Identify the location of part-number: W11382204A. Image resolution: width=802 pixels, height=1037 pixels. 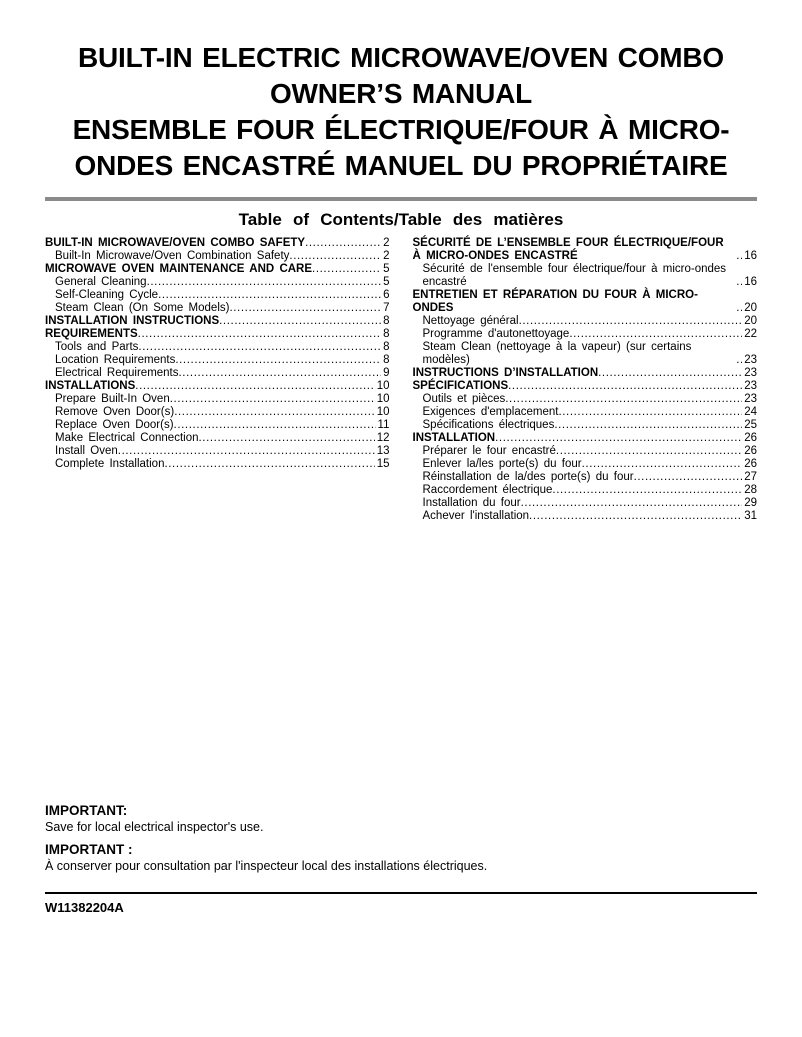
(84, 907).